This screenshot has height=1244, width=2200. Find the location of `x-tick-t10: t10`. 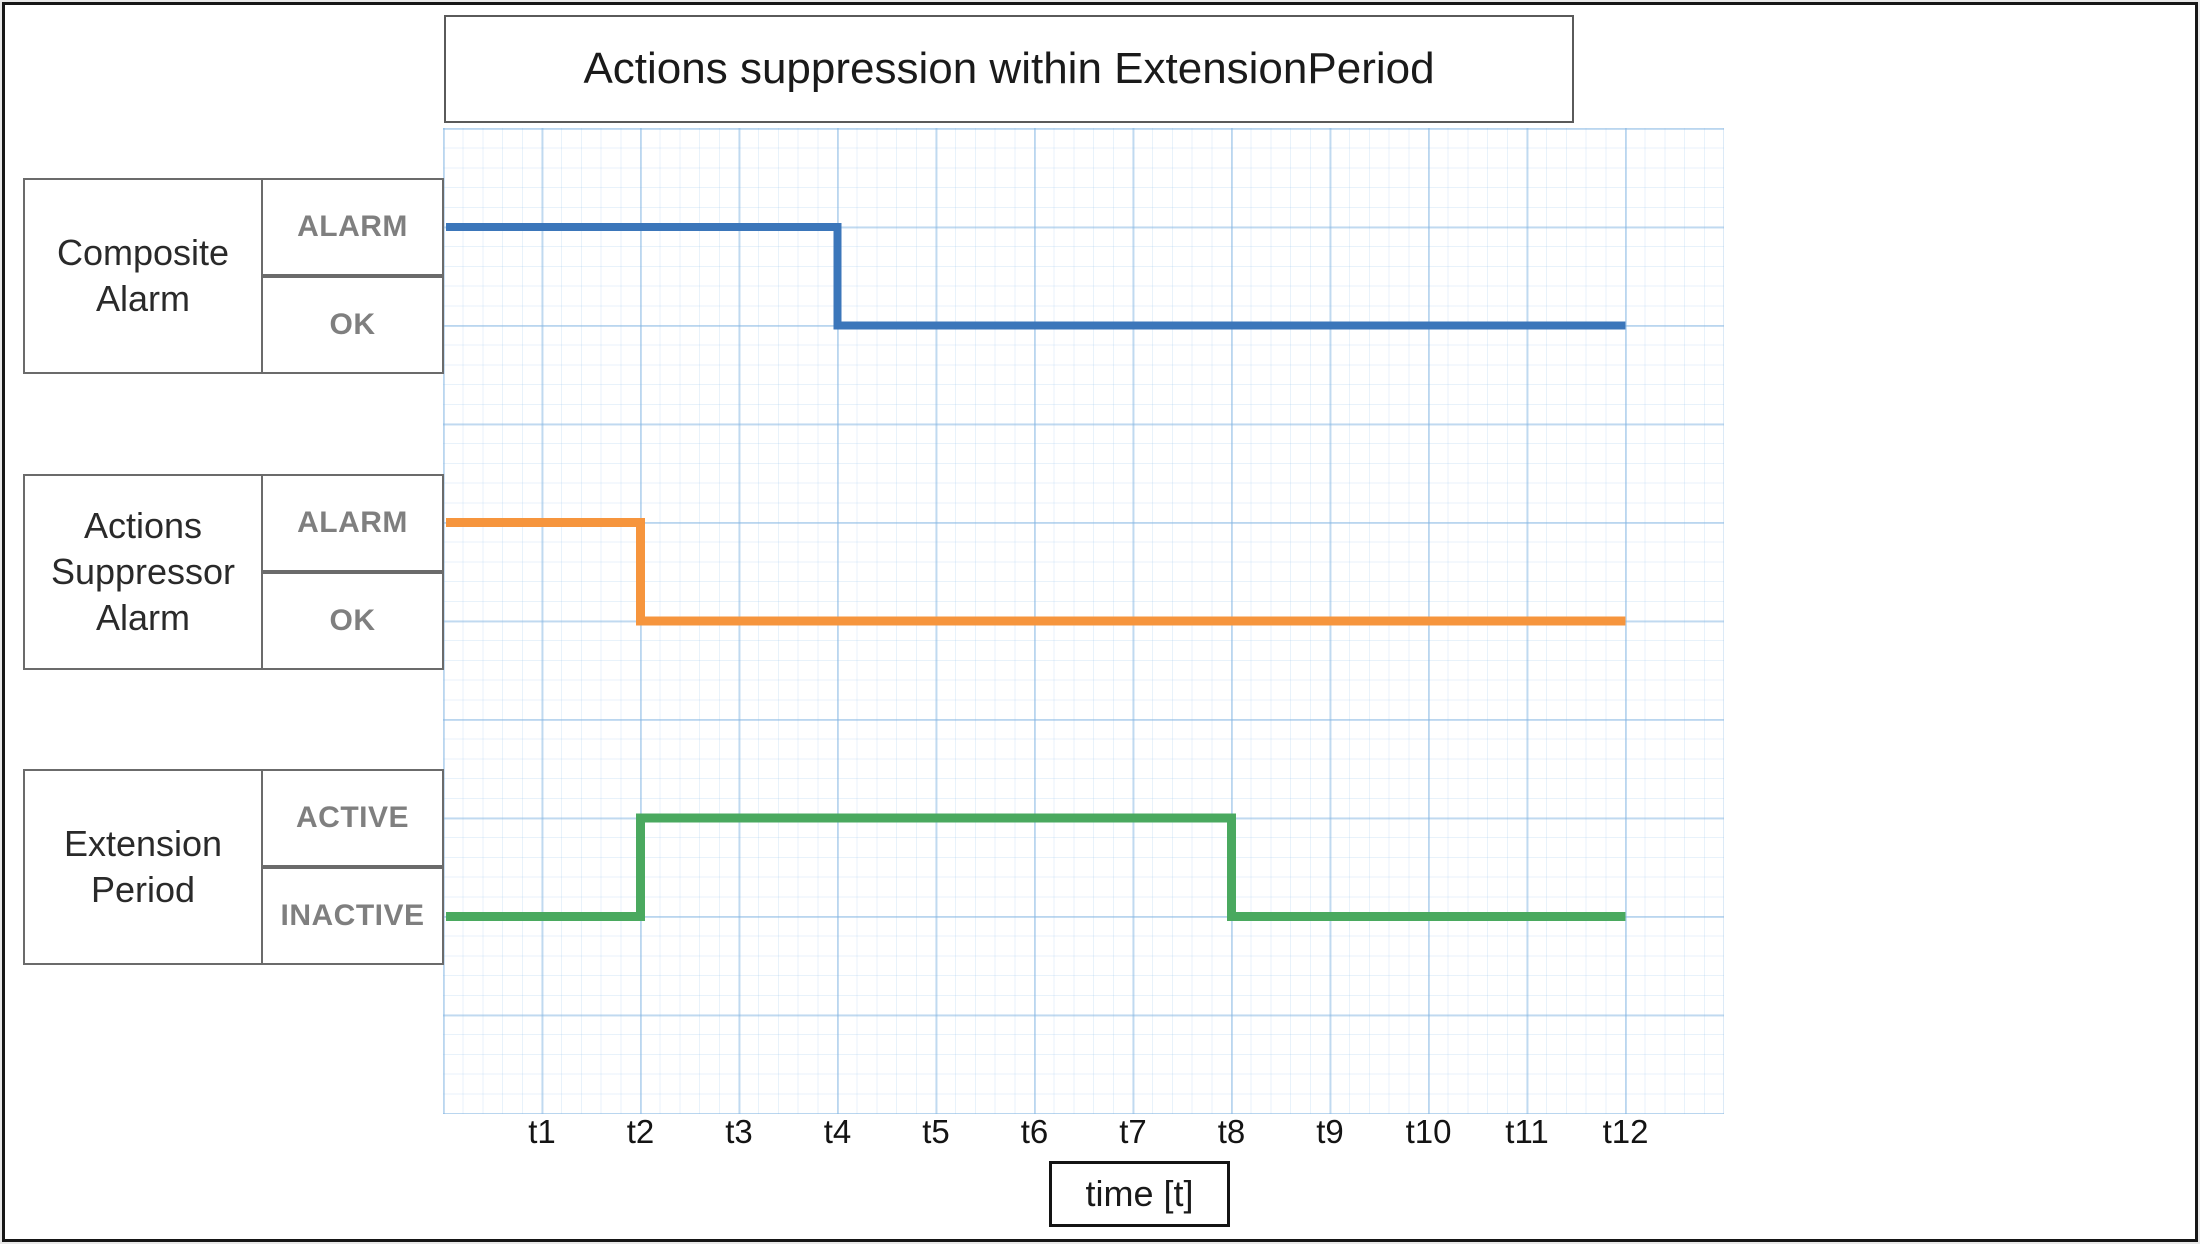

x-tick-t10: t10 is located at coordinates (1428, 1131).